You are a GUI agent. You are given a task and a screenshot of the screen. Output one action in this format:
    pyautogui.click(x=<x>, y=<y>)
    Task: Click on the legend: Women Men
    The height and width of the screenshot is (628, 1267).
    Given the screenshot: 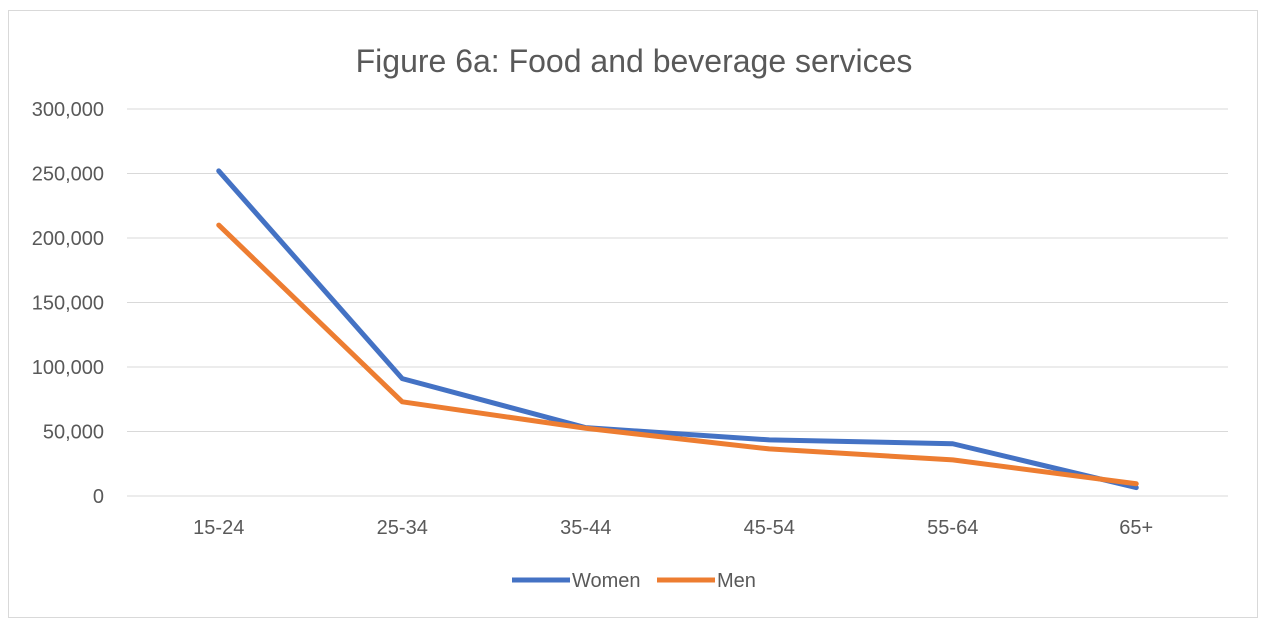 What is the action you would take?
    pyautogui.click(x=634, y=581)
    